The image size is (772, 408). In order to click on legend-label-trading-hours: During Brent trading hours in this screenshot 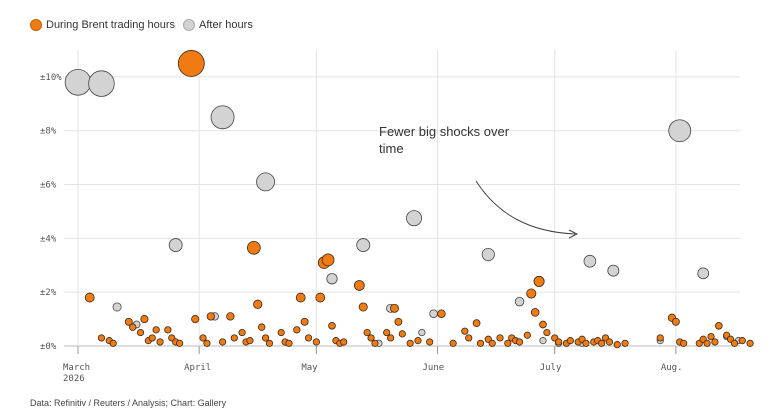, I will do `click(111, 25)`.